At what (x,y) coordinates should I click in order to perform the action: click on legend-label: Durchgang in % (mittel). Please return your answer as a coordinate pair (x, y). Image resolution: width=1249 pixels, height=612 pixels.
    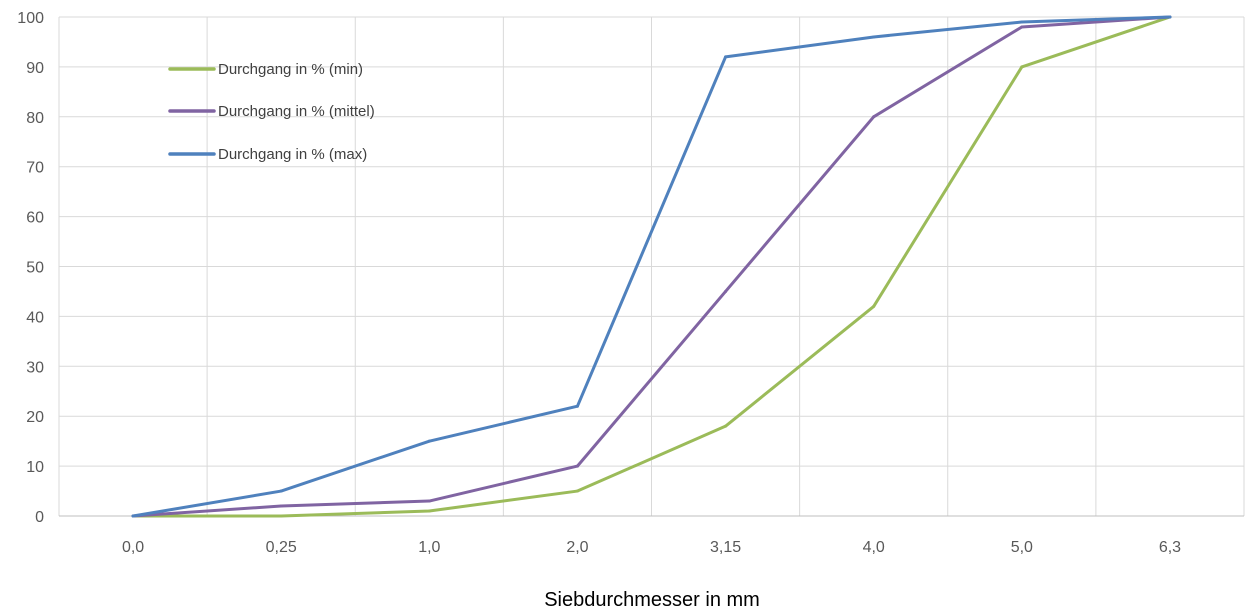
    Looking at the image, I should click on (296, 111).